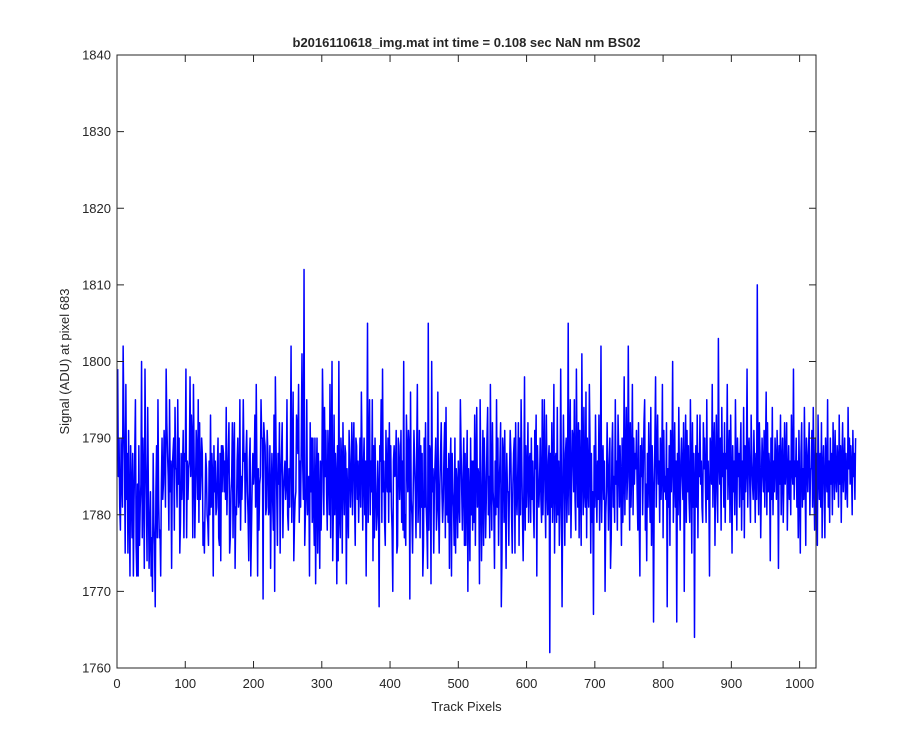 The height and width of the screenshot is (755, 900). What do you see at coordinates (96, 438) in the screenshot?
I see `y-tick-label: 1790` at bounding box center [96, 438].